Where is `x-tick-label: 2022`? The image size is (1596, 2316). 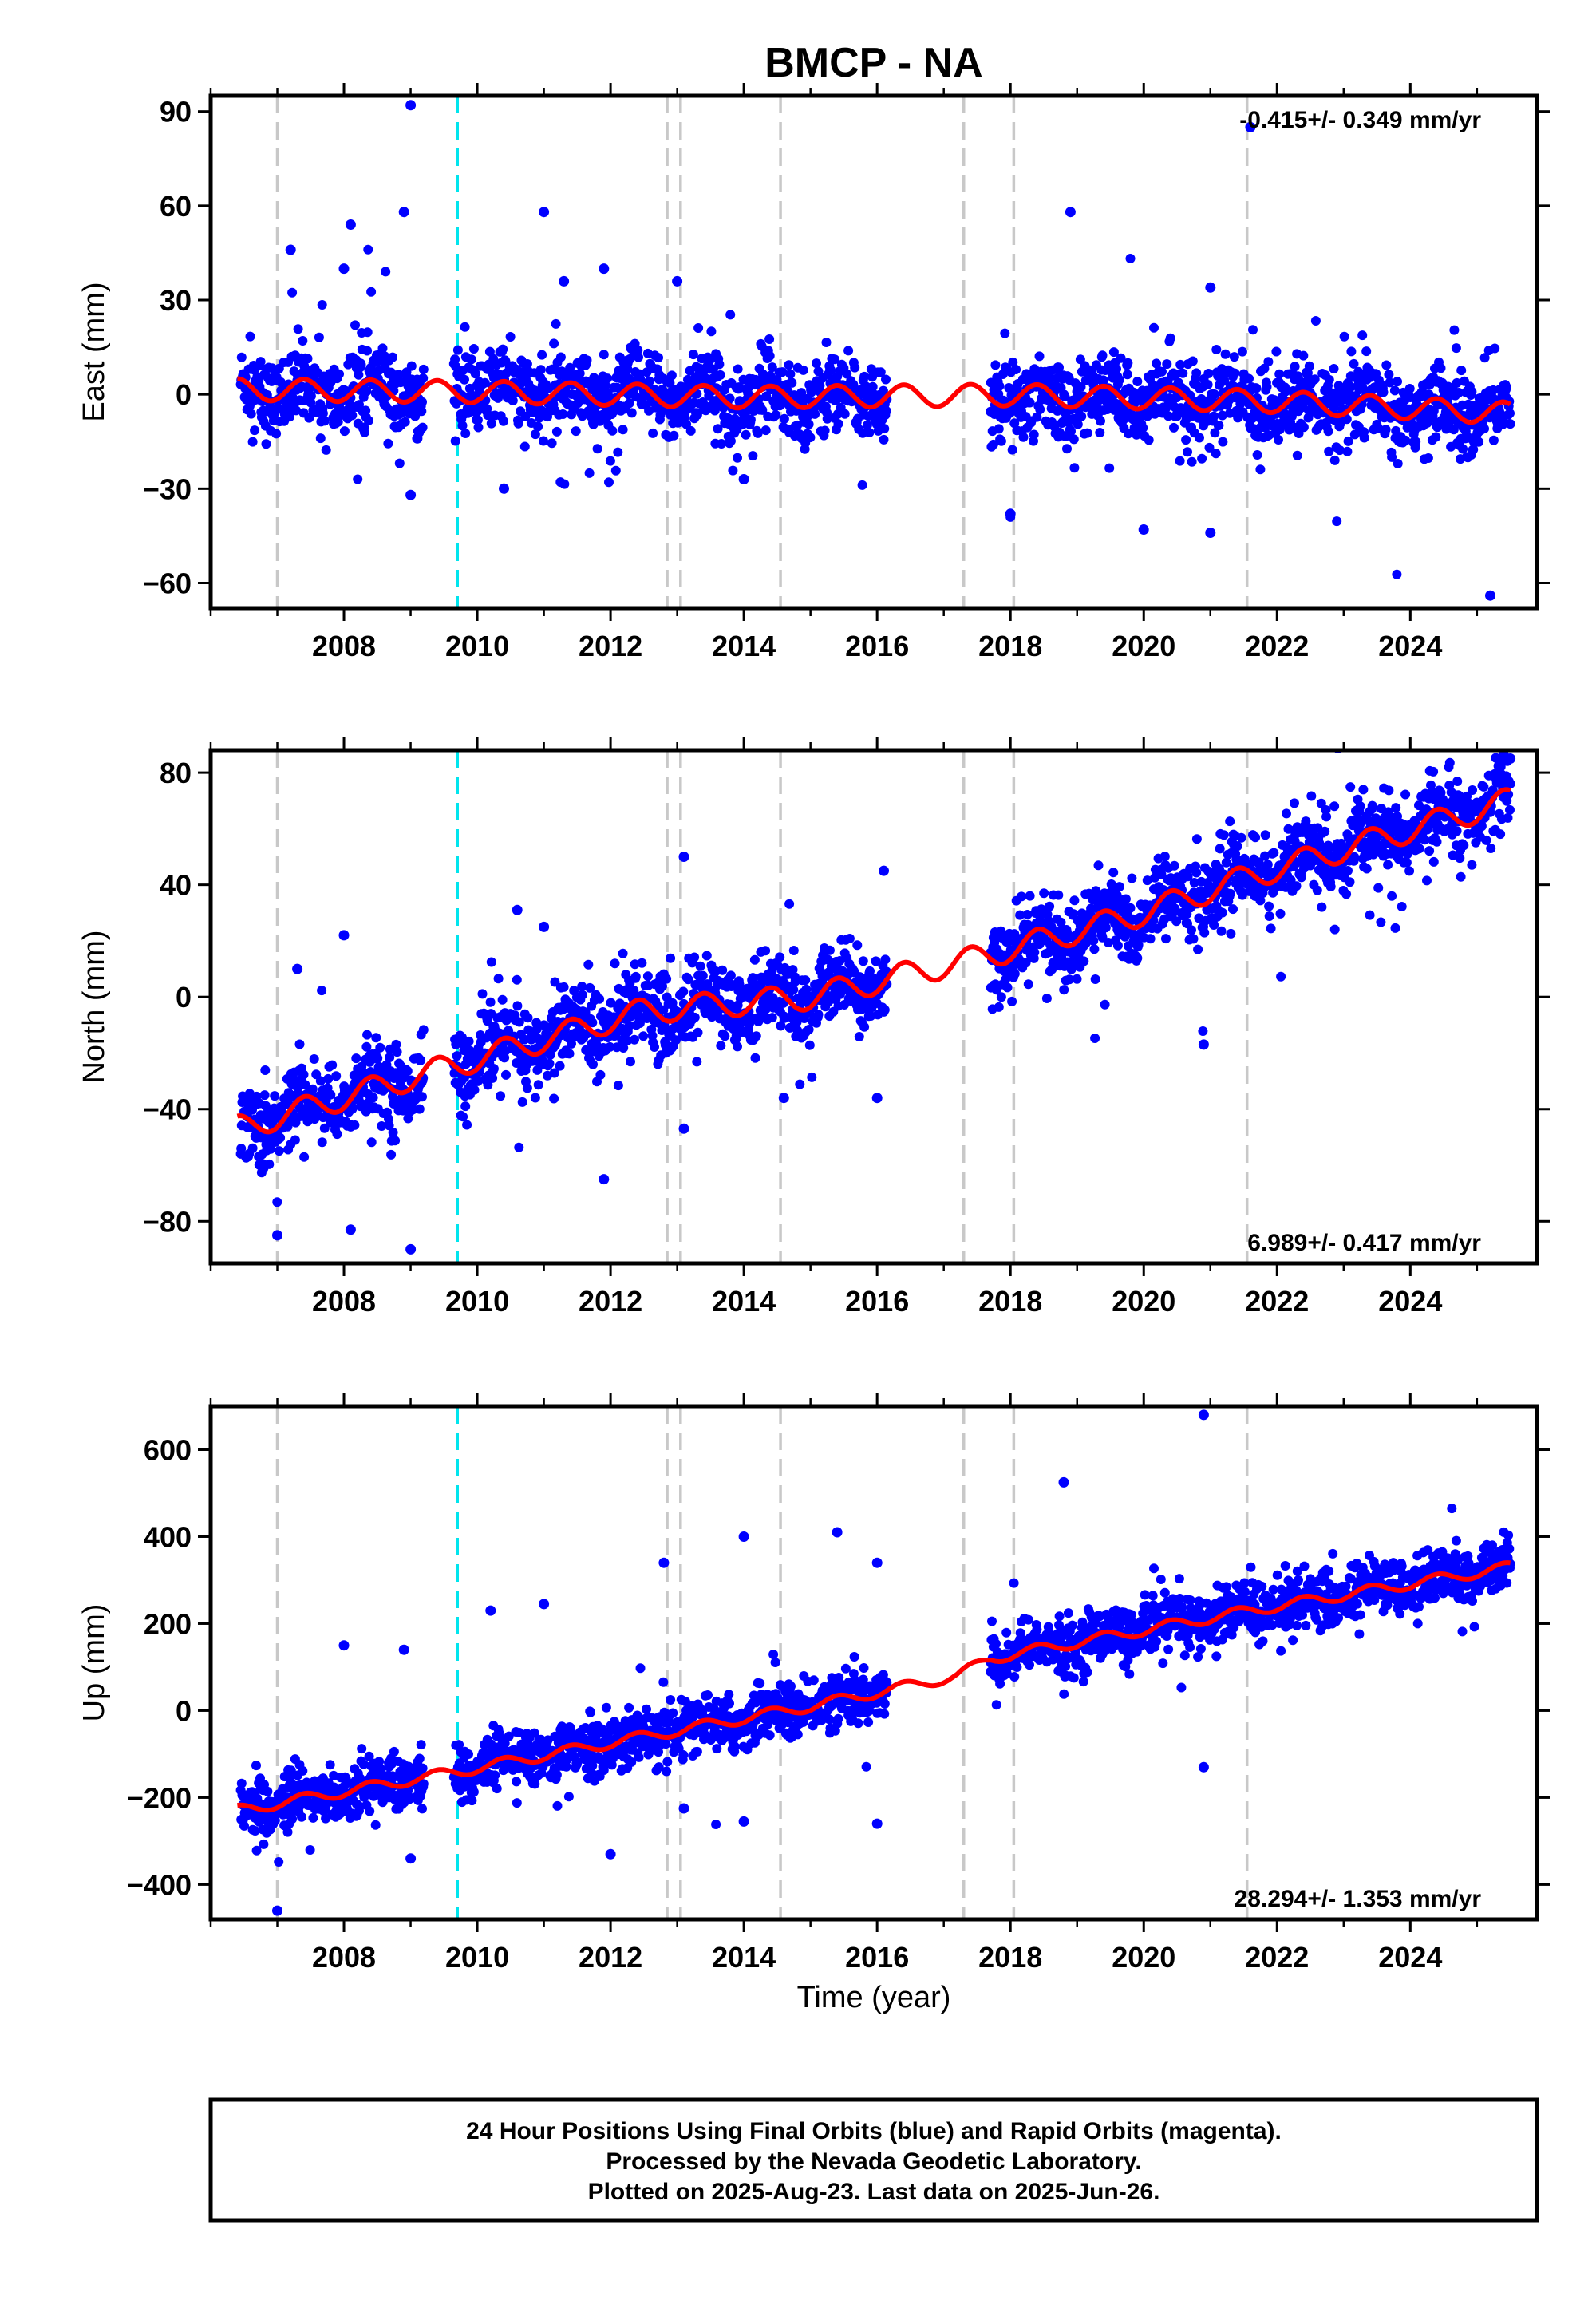
x-tick-label: 2022 is located at coordinates (1277, 1301).